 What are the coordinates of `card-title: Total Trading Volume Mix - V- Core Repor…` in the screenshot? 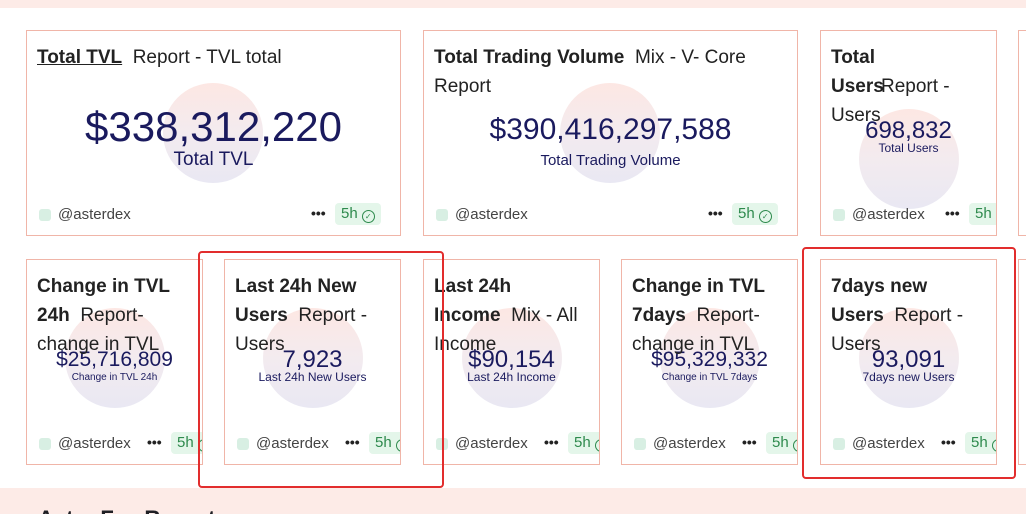 It's located at (611, 72).